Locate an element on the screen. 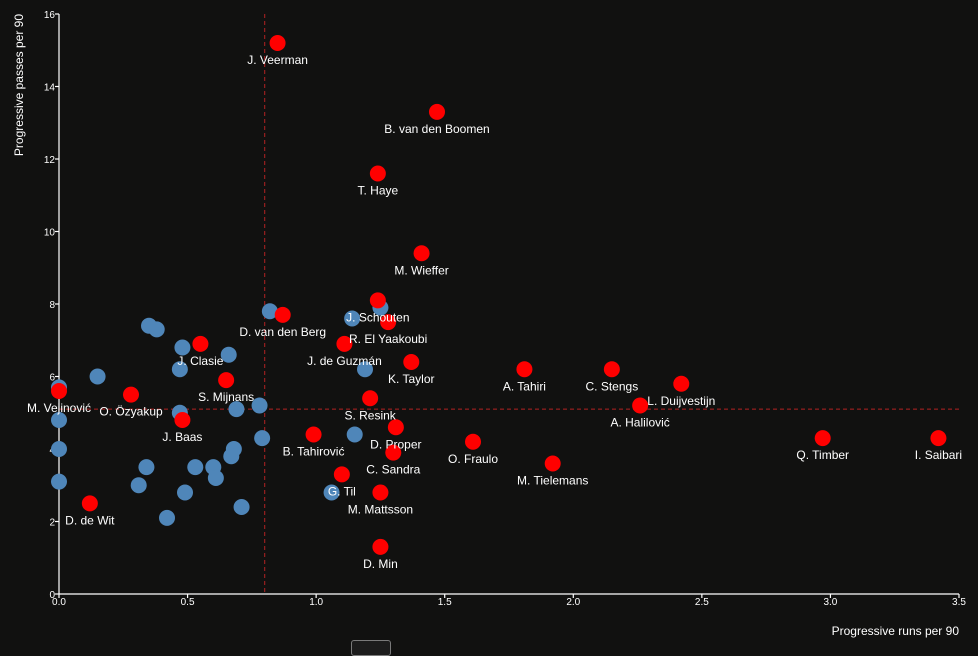 The height and width of the screenshot is (656, 978). player-label: J. Schouten is located at coordinates (377, 317).